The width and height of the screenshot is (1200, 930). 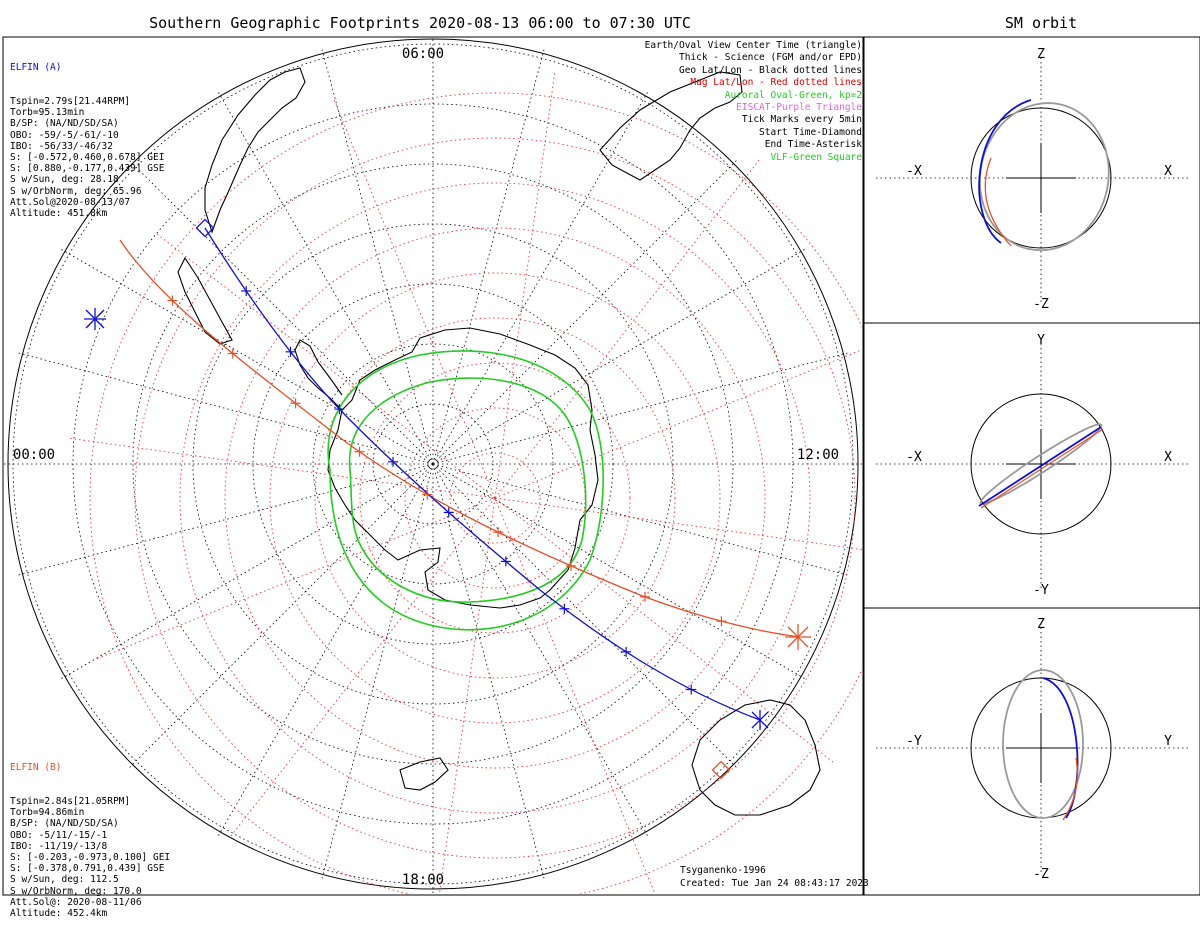 I want to click on orbit-title: SM orbit, so click(x=1041, y=23).